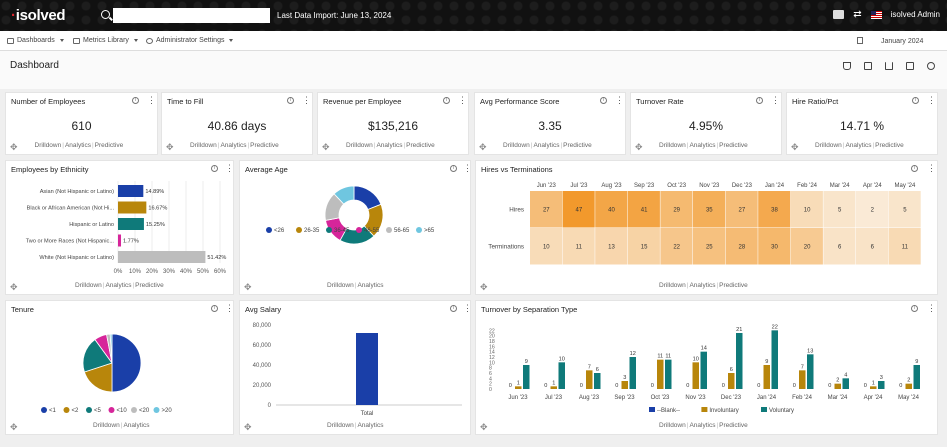 The image size is (947, 447). What do you see at coordinates (915, 14) in the screenshot?
I see `user-name: isolved Admin` at bounding box center [915, 14].